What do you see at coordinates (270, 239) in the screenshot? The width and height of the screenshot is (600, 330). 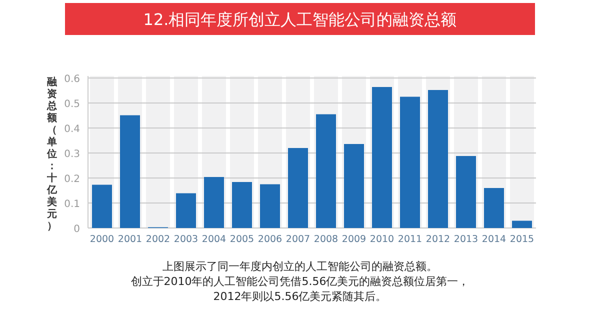 I see `x-tick-label: 2006` at bounding box center [270, 239].